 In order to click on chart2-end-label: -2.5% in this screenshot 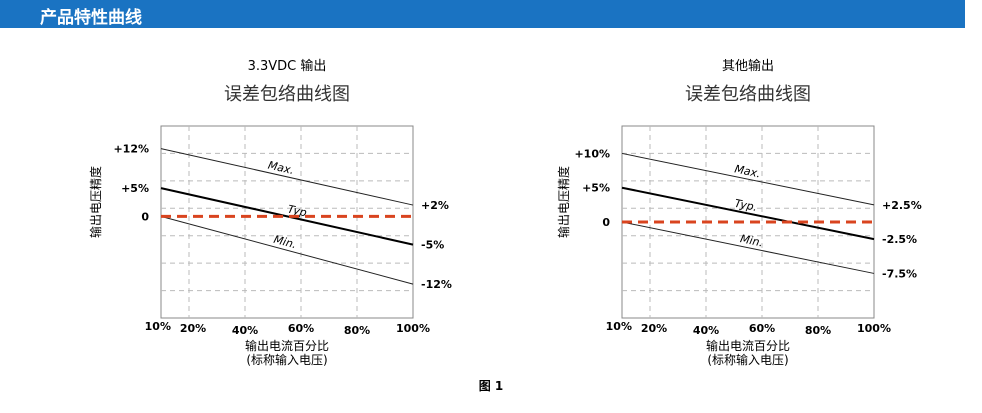, I will do `click(899, 239)`.